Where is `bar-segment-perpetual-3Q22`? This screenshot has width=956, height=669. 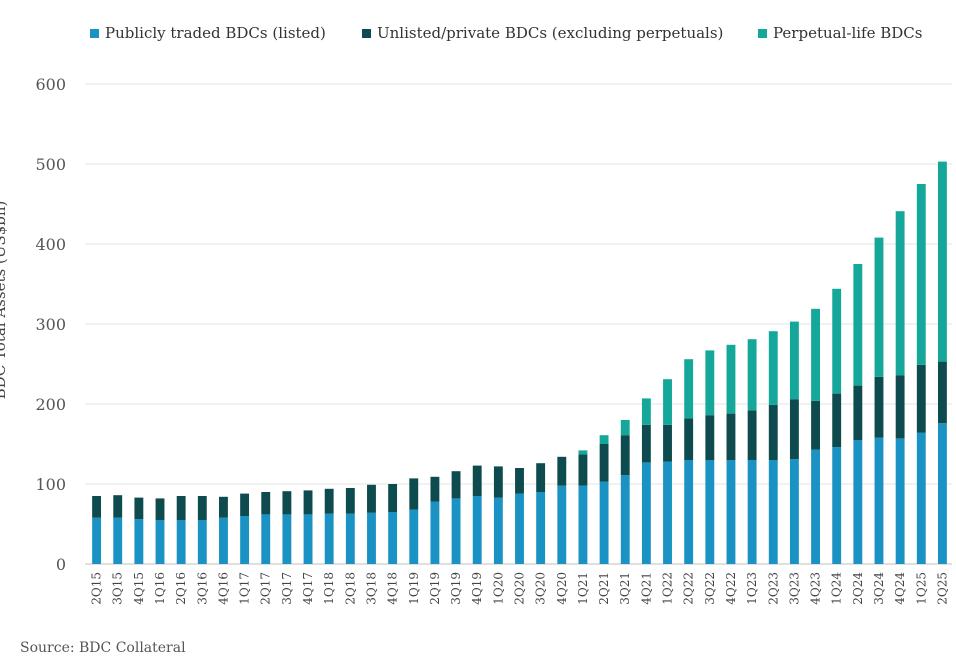
bar-segment-perpetual-3Q22 is located at coordinates (710, 383).